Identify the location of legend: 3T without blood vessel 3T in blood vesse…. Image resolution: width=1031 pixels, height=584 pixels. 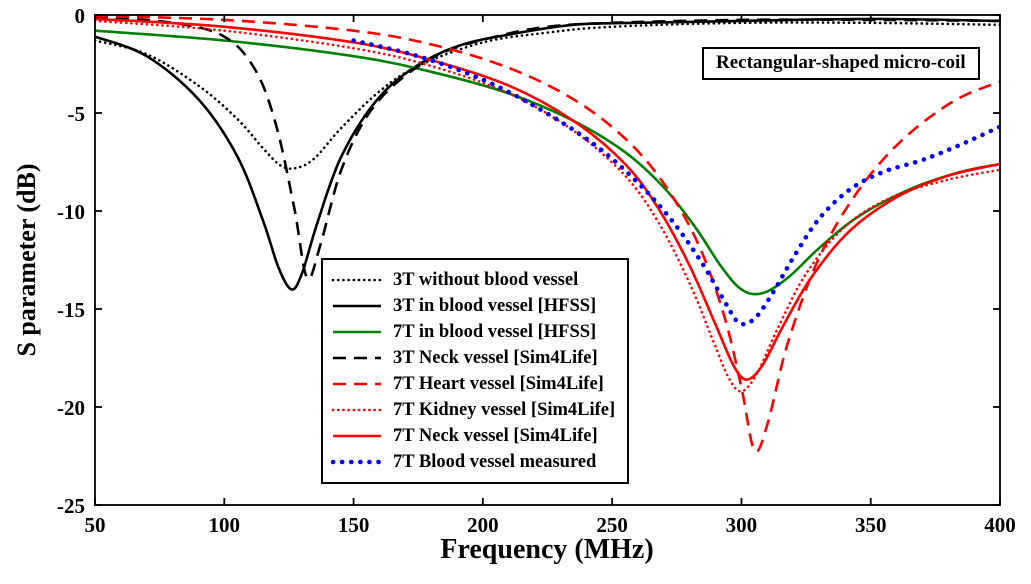
(475, 371).